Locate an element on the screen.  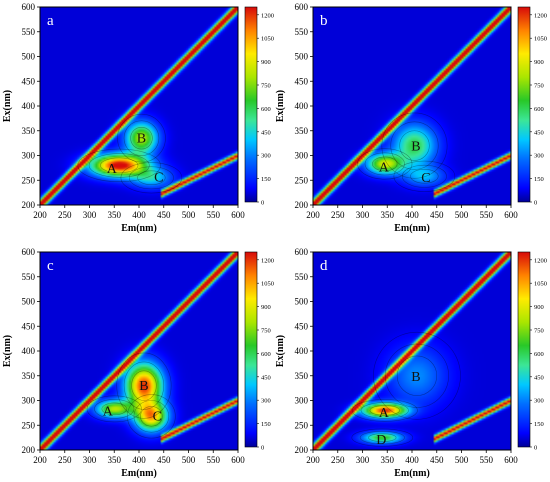
y-tick-label: 300 is located at coordinates (29, 401).